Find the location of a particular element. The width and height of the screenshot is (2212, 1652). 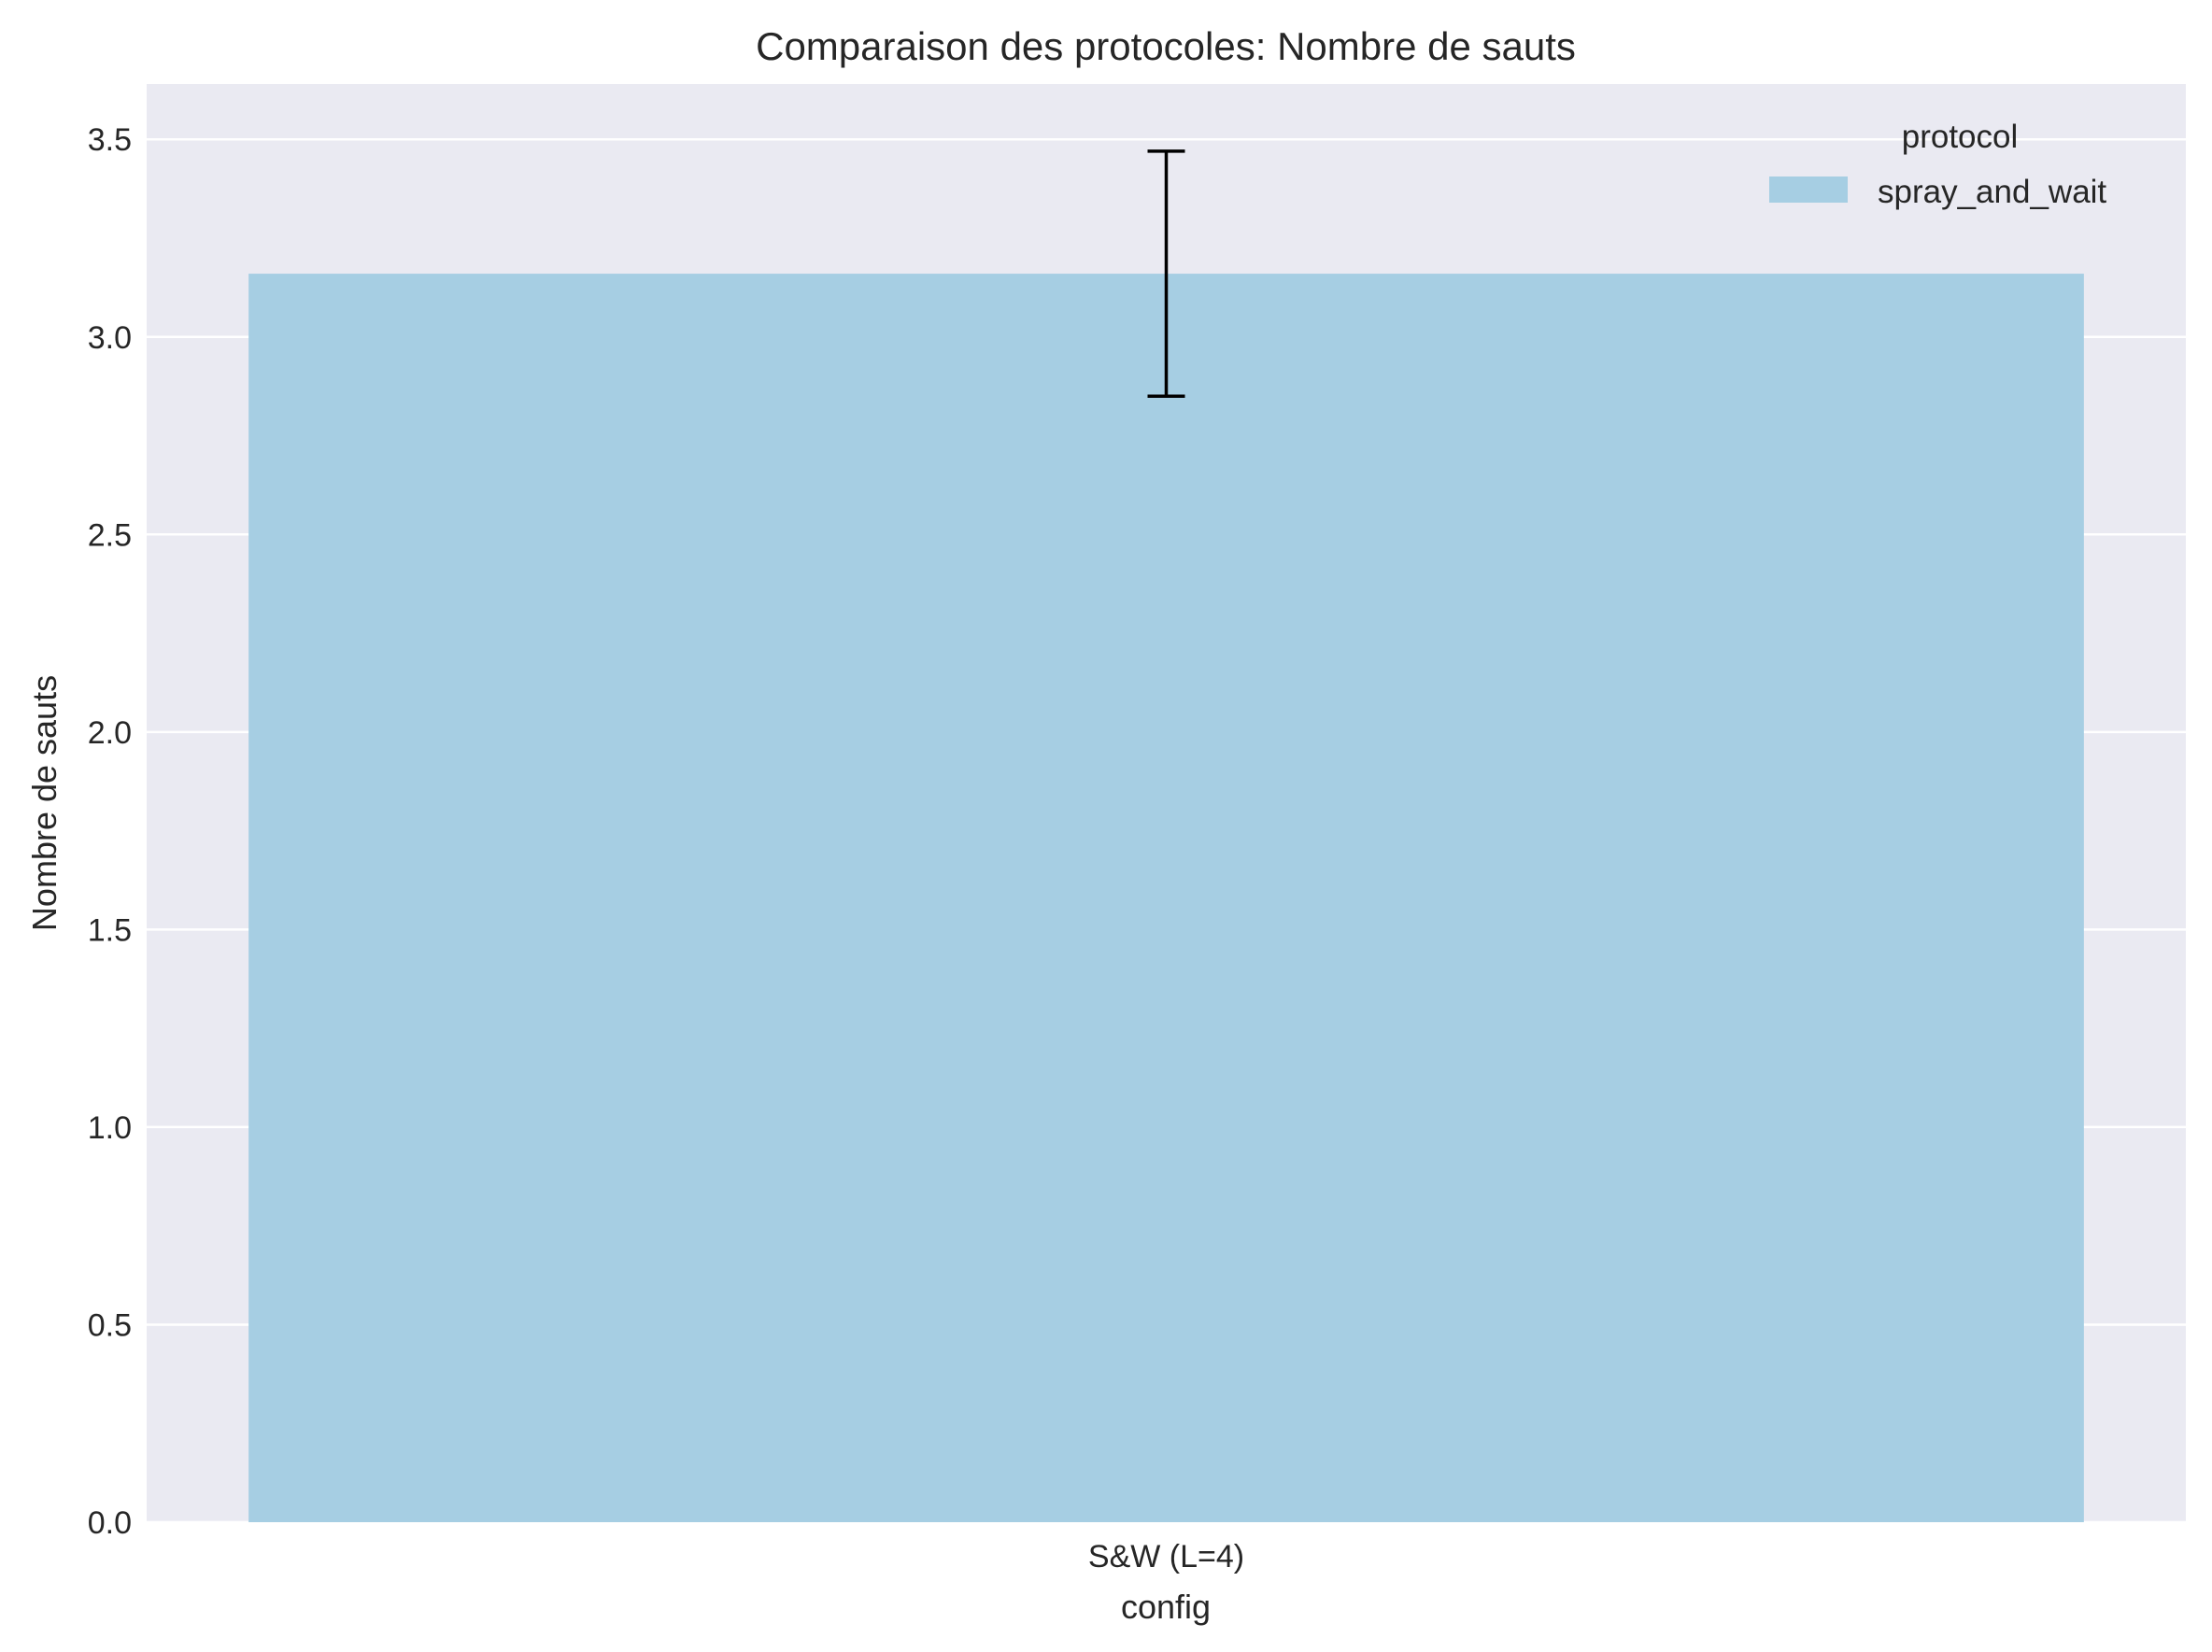

y-tick-label: 2.5 is located at coordinates (110, 535).